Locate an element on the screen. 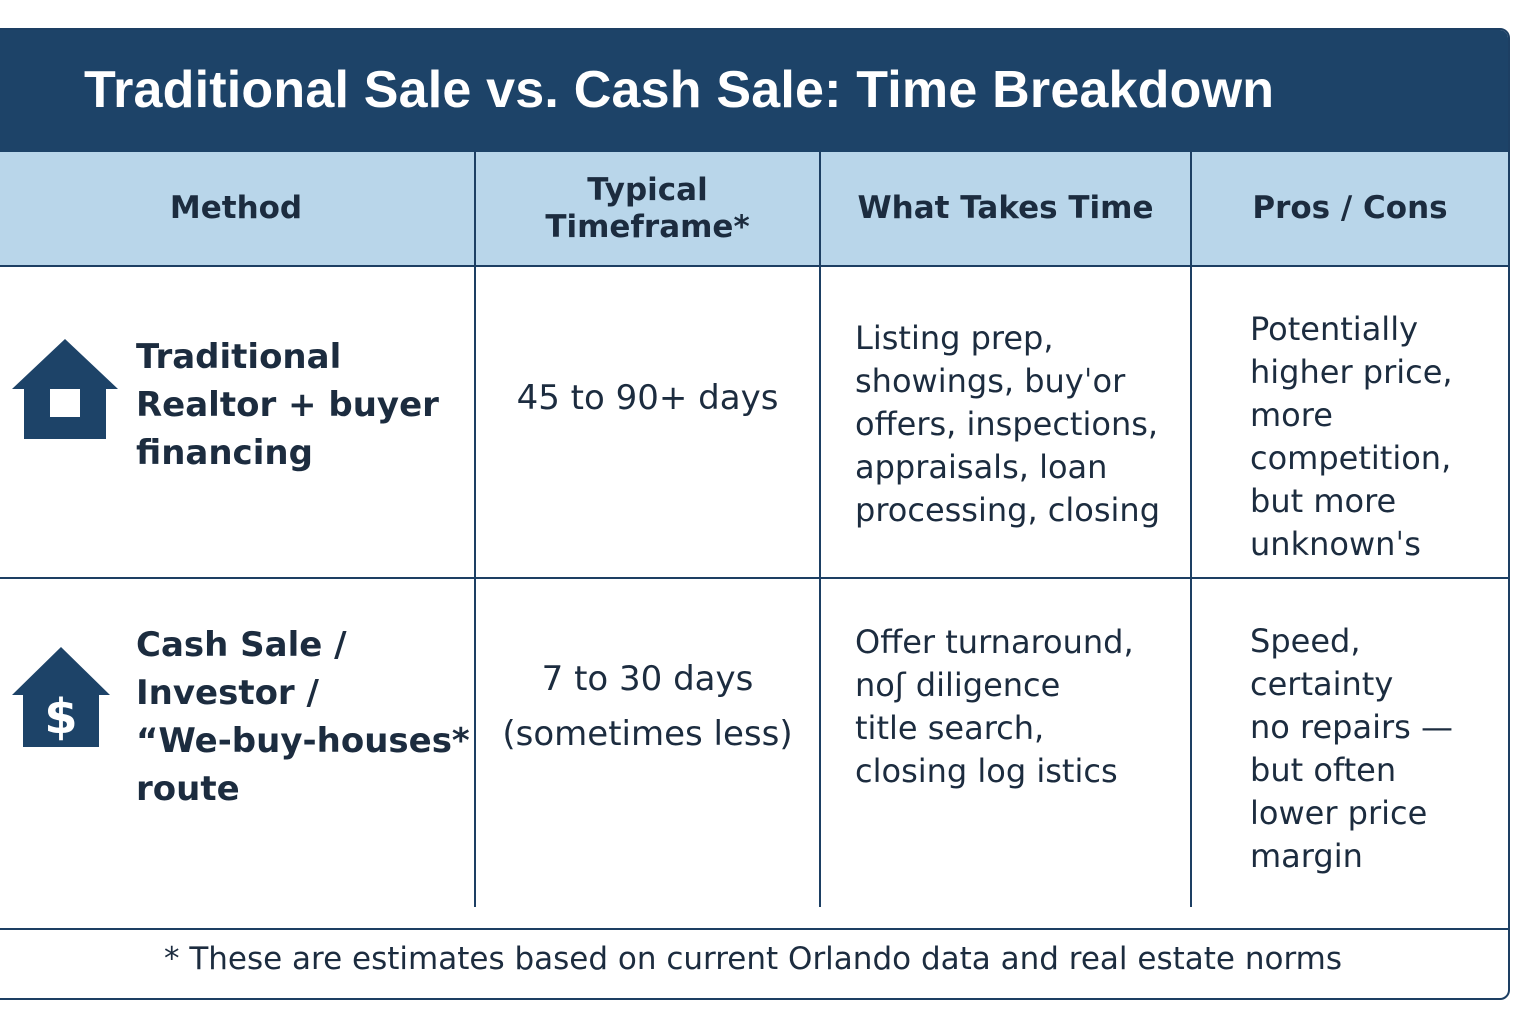 Image resolution: width=1536 pixels, height=1024 pixels. dollar-house-icon: $ is located at coordinates (61, 697).